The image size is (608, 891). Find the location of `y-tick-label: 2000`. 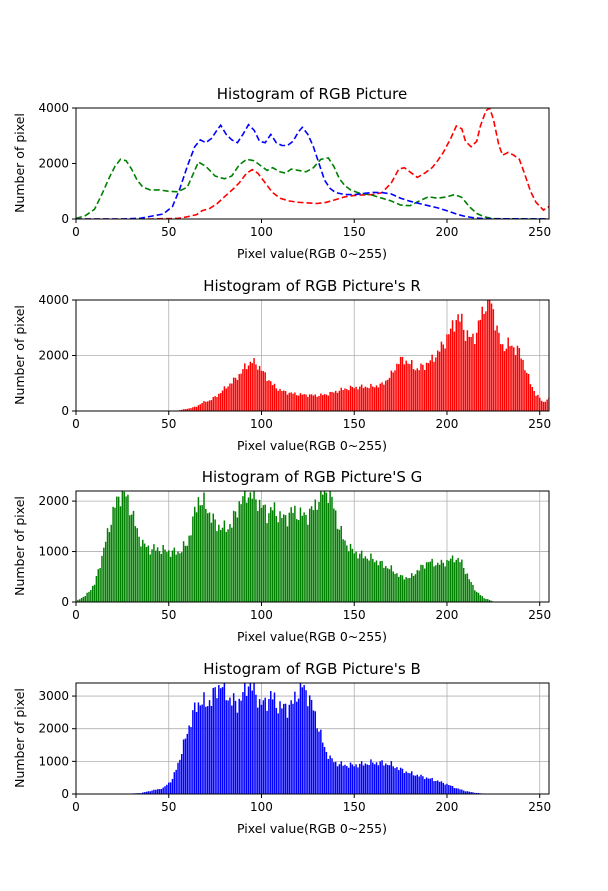

y-tick-label: 2000 is located at coordinates (53, 501).